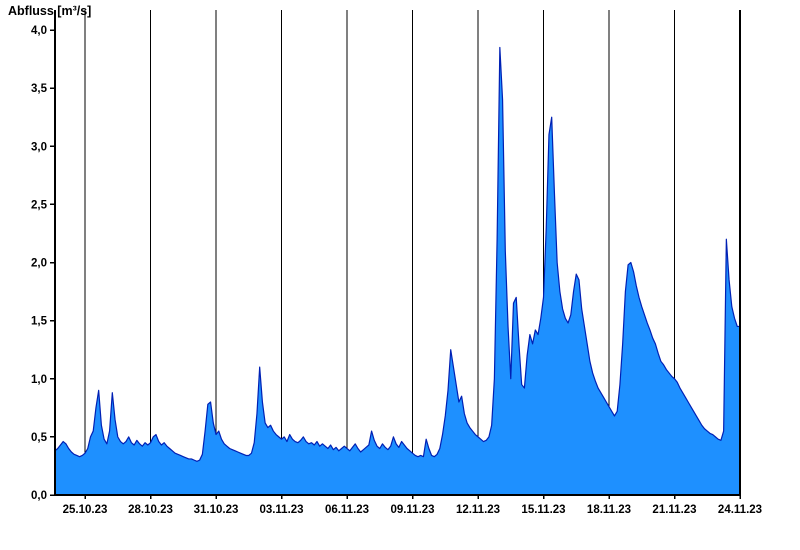 The height and width of the screenshot is (550, 800). What do you see at coordinates (39, 438) in the screenshot?
I see `y-tick-label: 0,5` at bounding box center [39, 438].